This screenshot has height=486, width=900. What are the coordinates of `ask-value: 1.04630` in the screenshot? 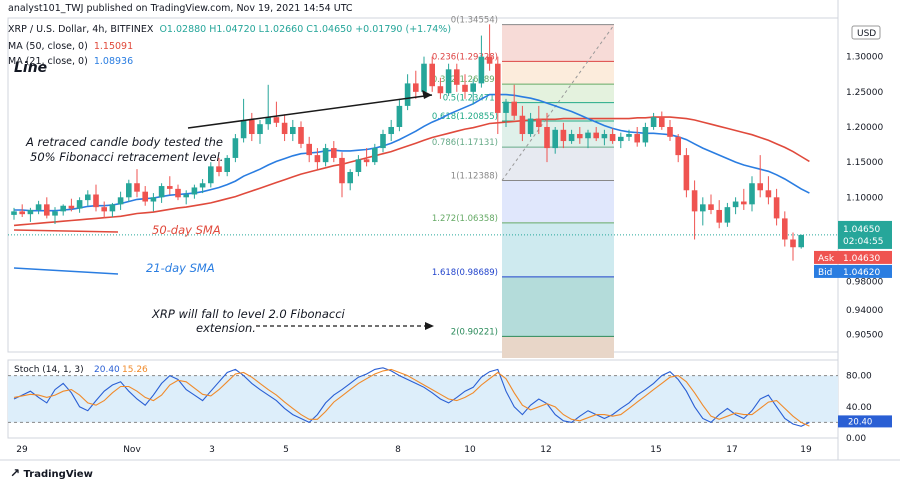 It's located at (861, 259).